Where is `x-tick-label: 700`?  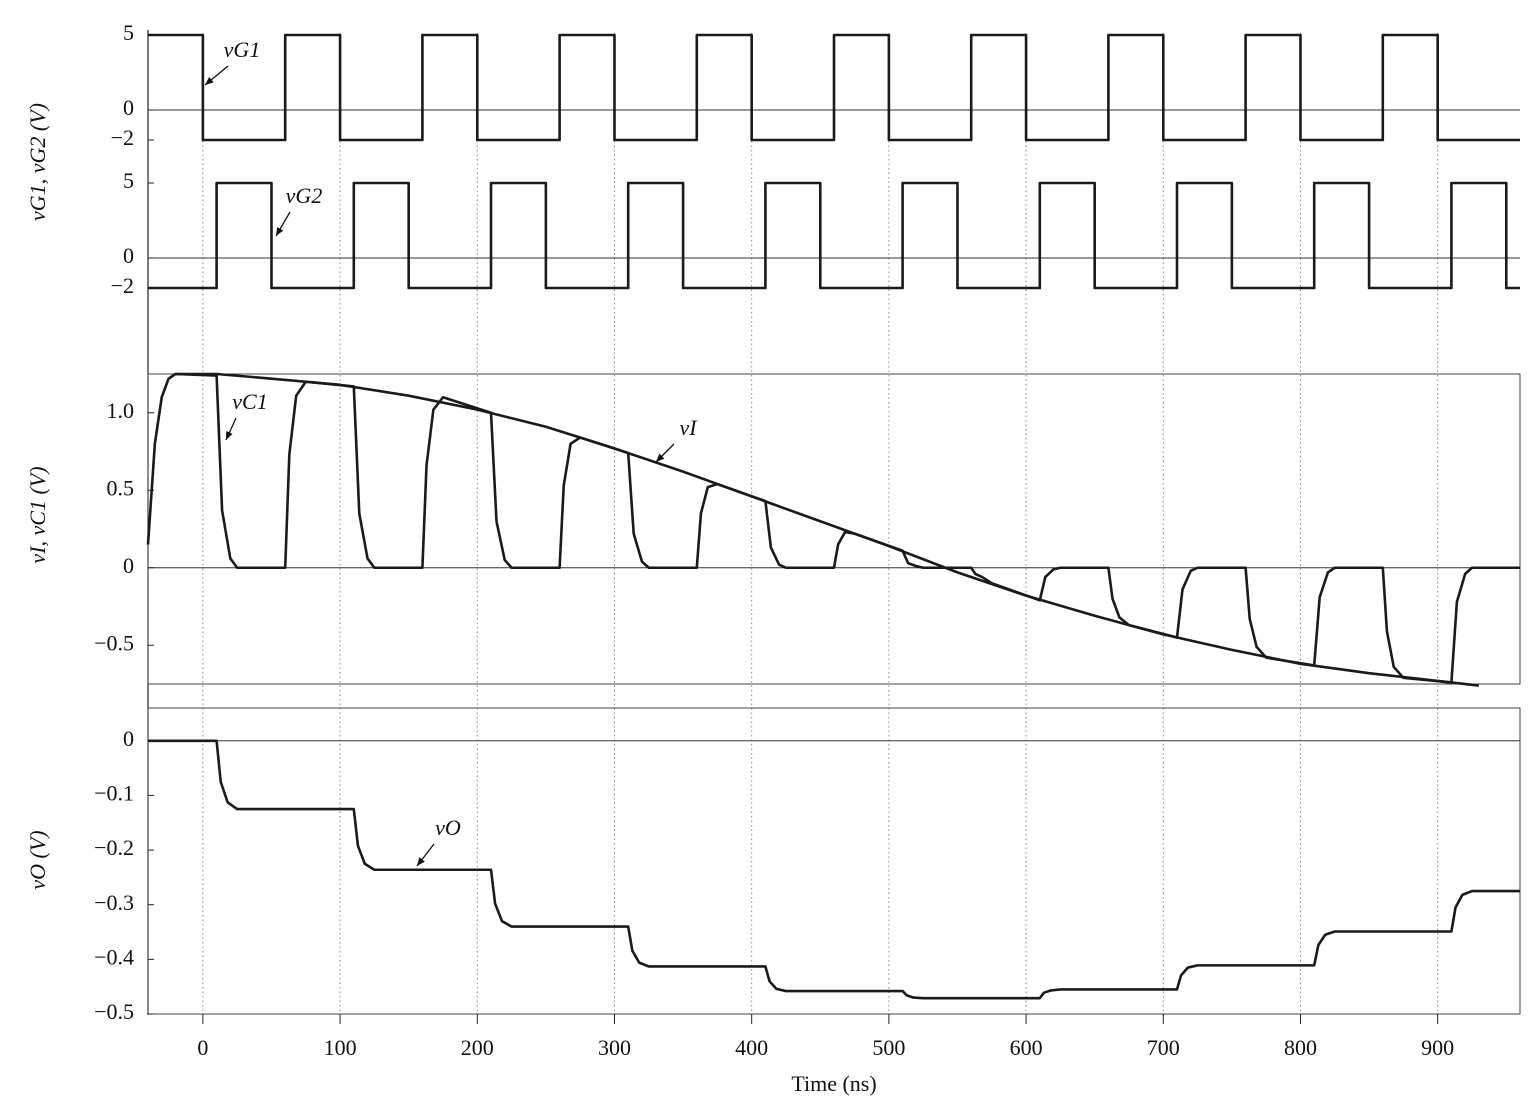
x-tick-label: 700 is located at coordinates (1163, 1047).